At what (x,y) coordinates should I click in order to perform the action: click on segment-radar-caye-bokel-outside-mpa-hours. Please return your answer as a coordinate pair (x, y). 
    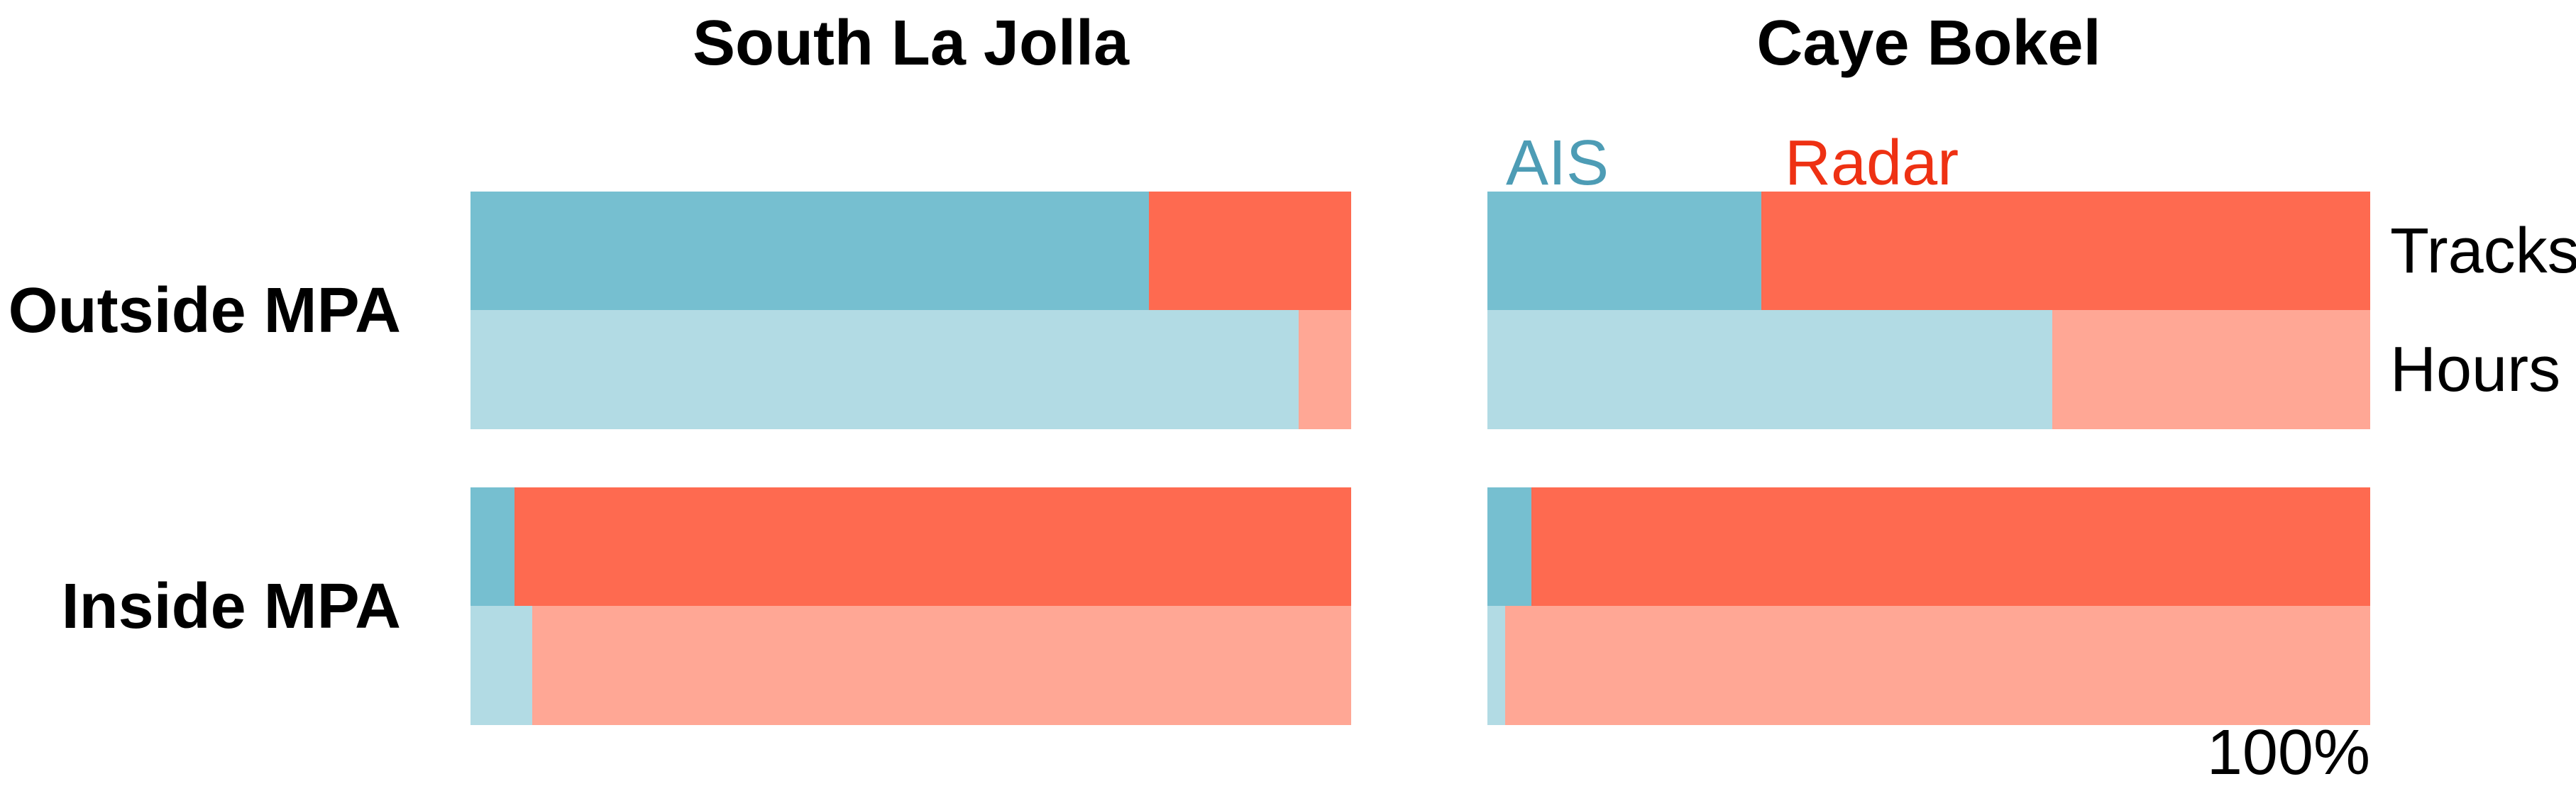
    Looking at the image, I should click on (2211, 369).